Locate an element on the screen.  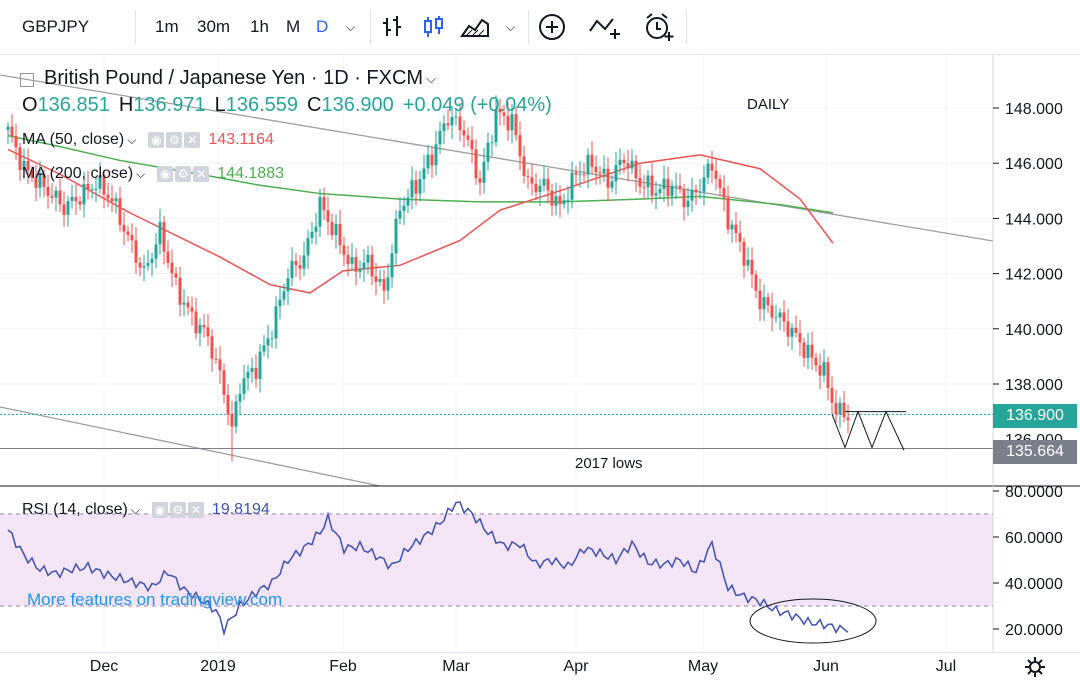
rsi-legend: RSI (14, close) ⌵ ◉ ⚙ ✕ 19.8194 is located at coordinates (146, 510).